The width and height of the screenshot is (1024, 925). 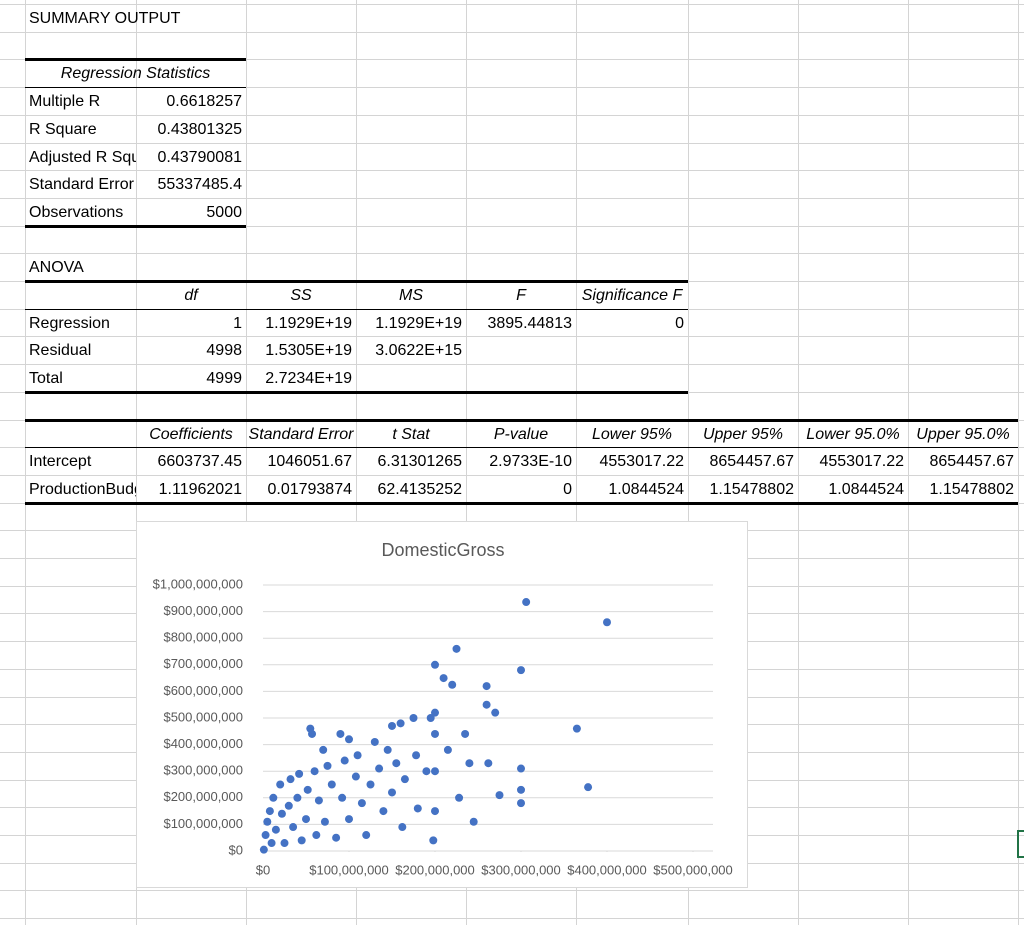 I want to click on x-tick-label: $0, so click(x=263, y=869).